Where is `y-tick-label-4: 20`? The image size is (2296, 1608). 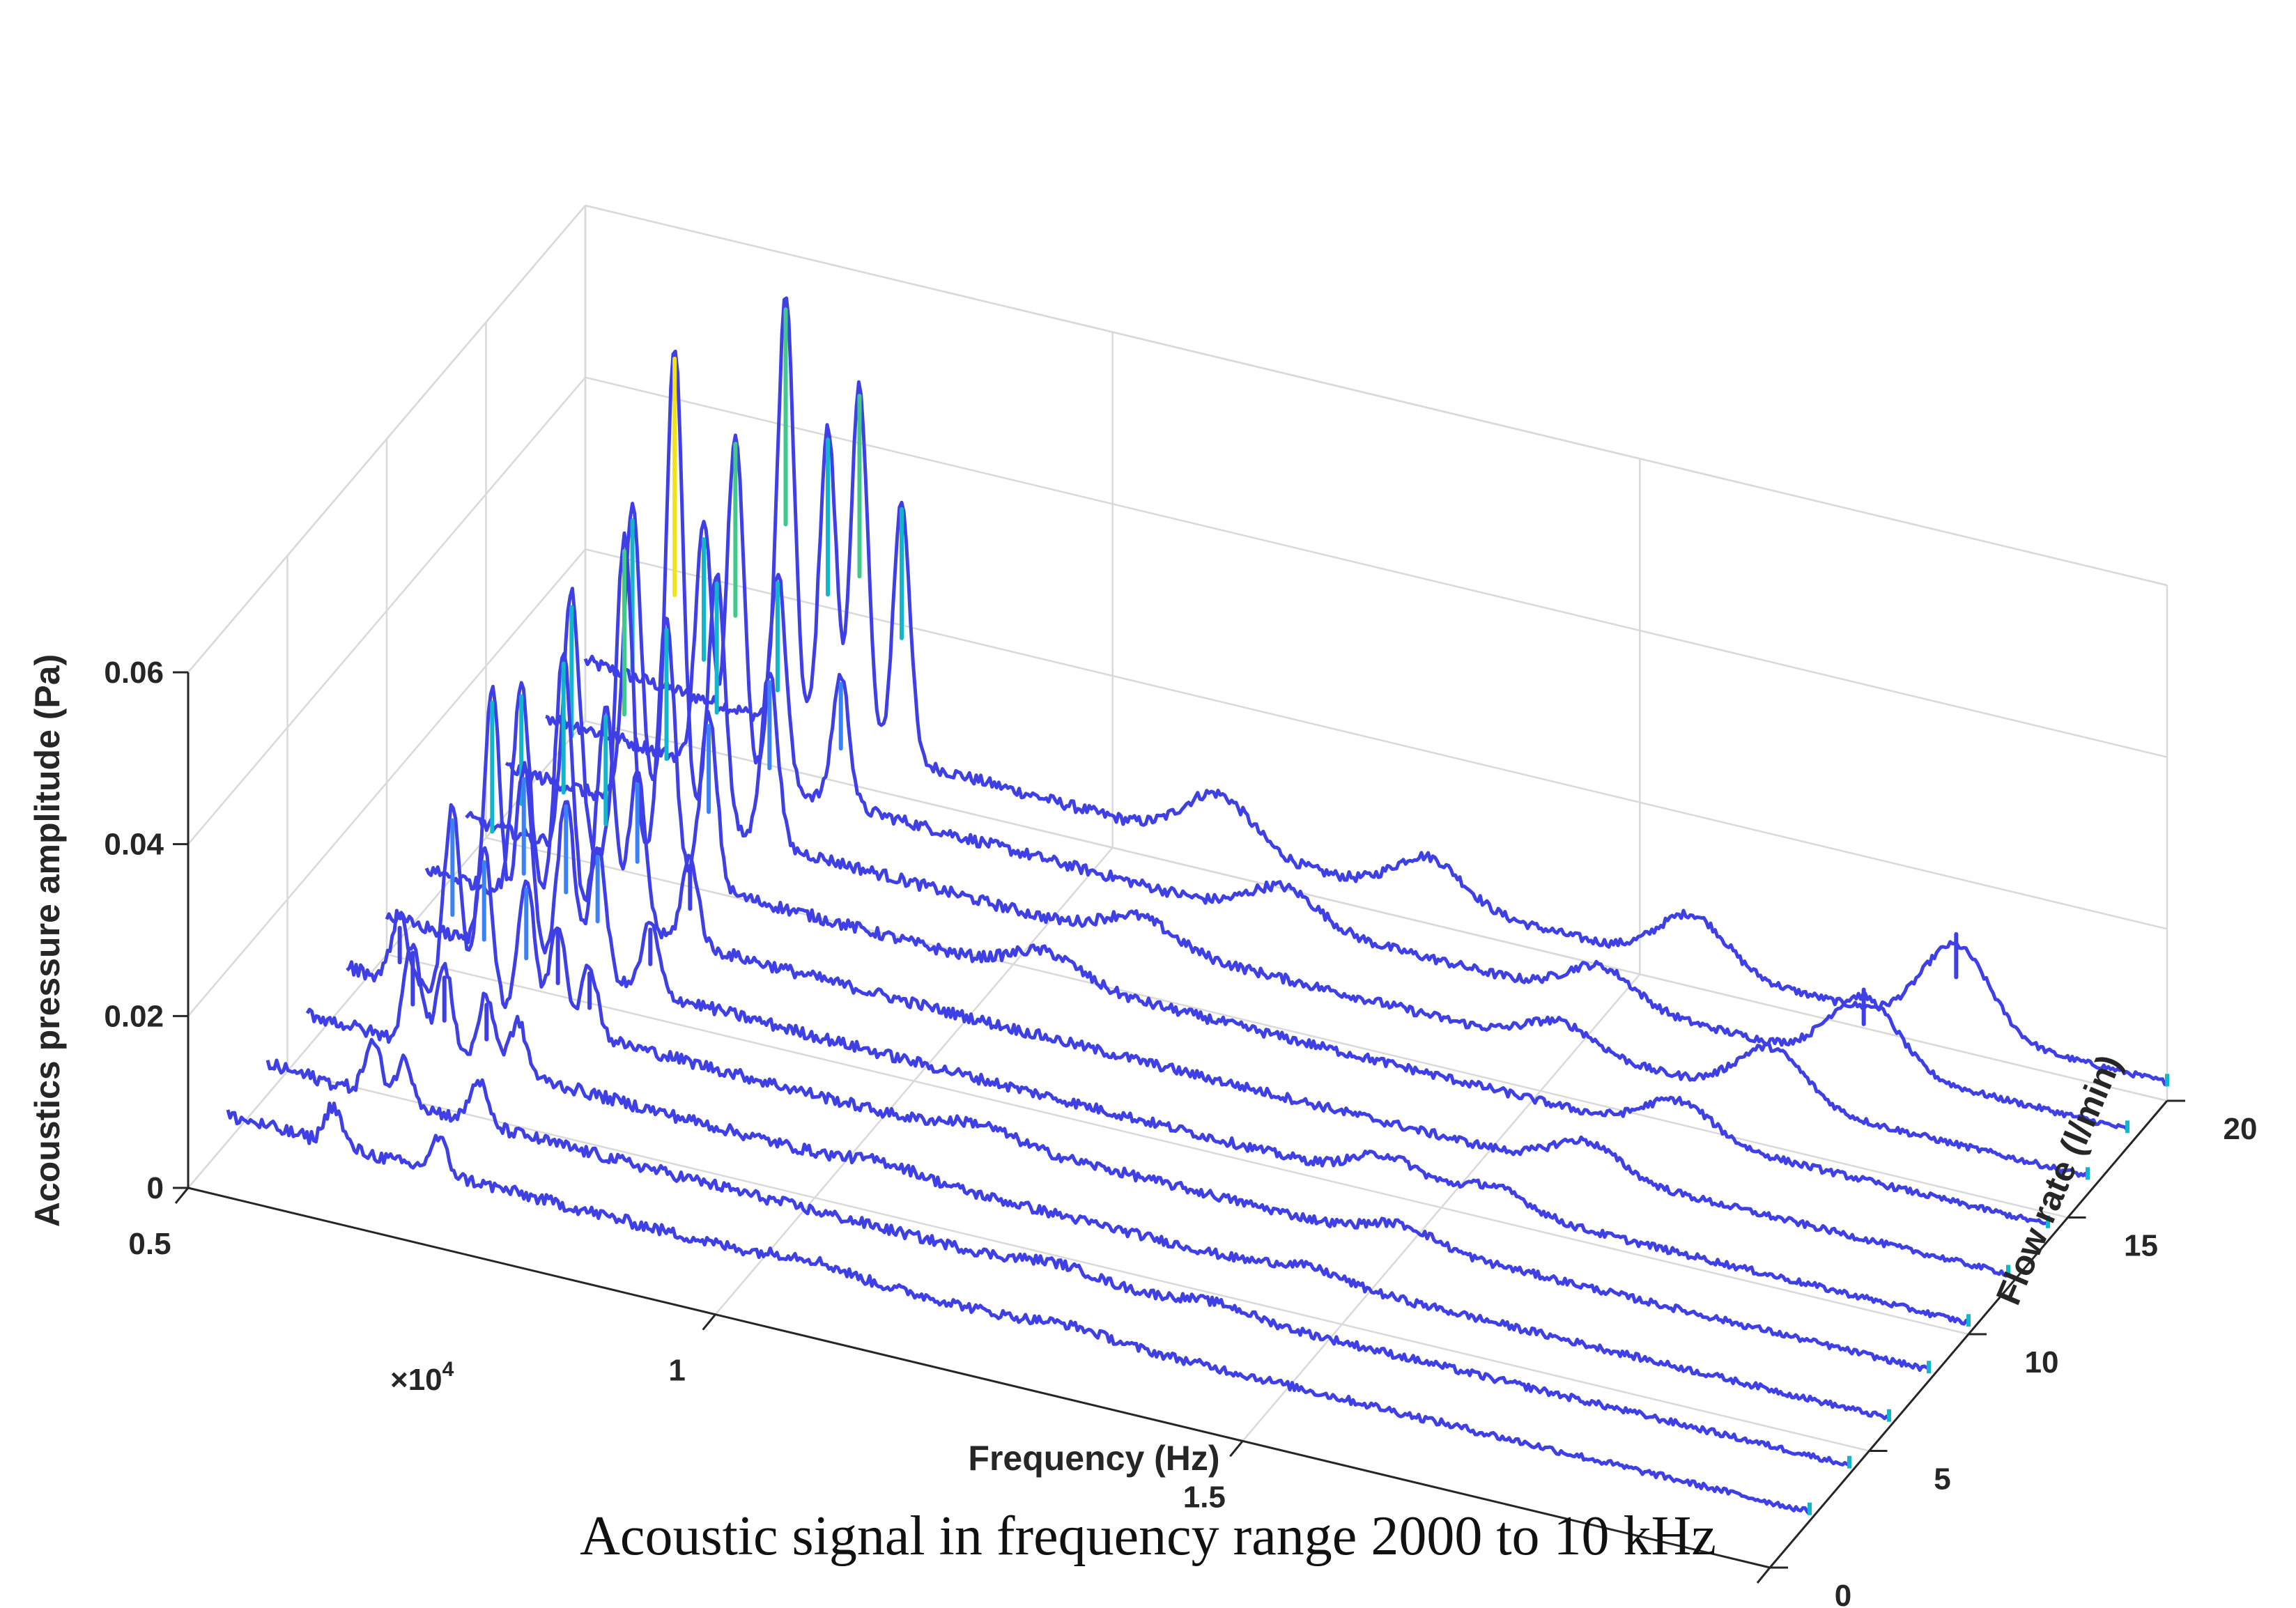 y-tick-label-4: 20 is located at coordinates (2241, 1129).